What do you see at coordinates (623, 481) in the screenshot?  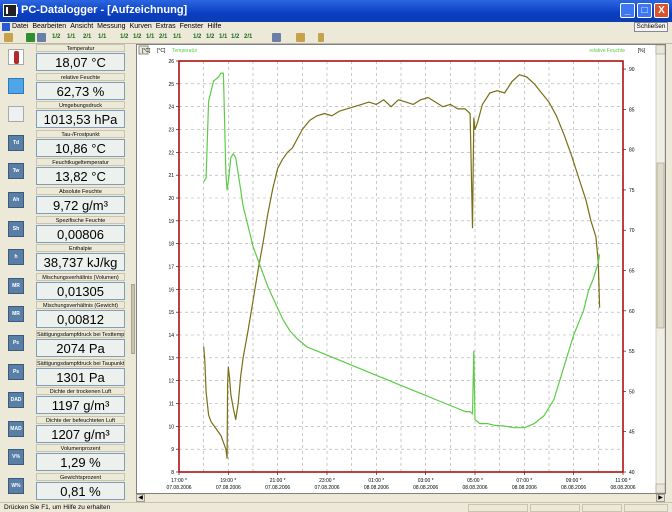 I see `x-tick-time-label: 11:00 *` at bounding box center [623, 481].